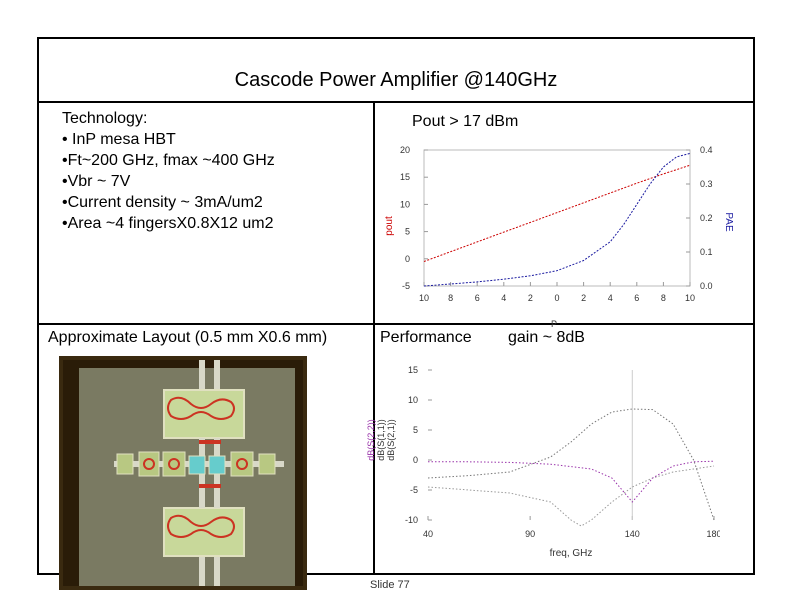 Image resolution: width=792 pixels, height=612 pixels. What do you see at coordinates (162, 202) in the screenshot?
I see `technology-item: •Current density ~ 3mA/um2` at bounding box center [162, 202].